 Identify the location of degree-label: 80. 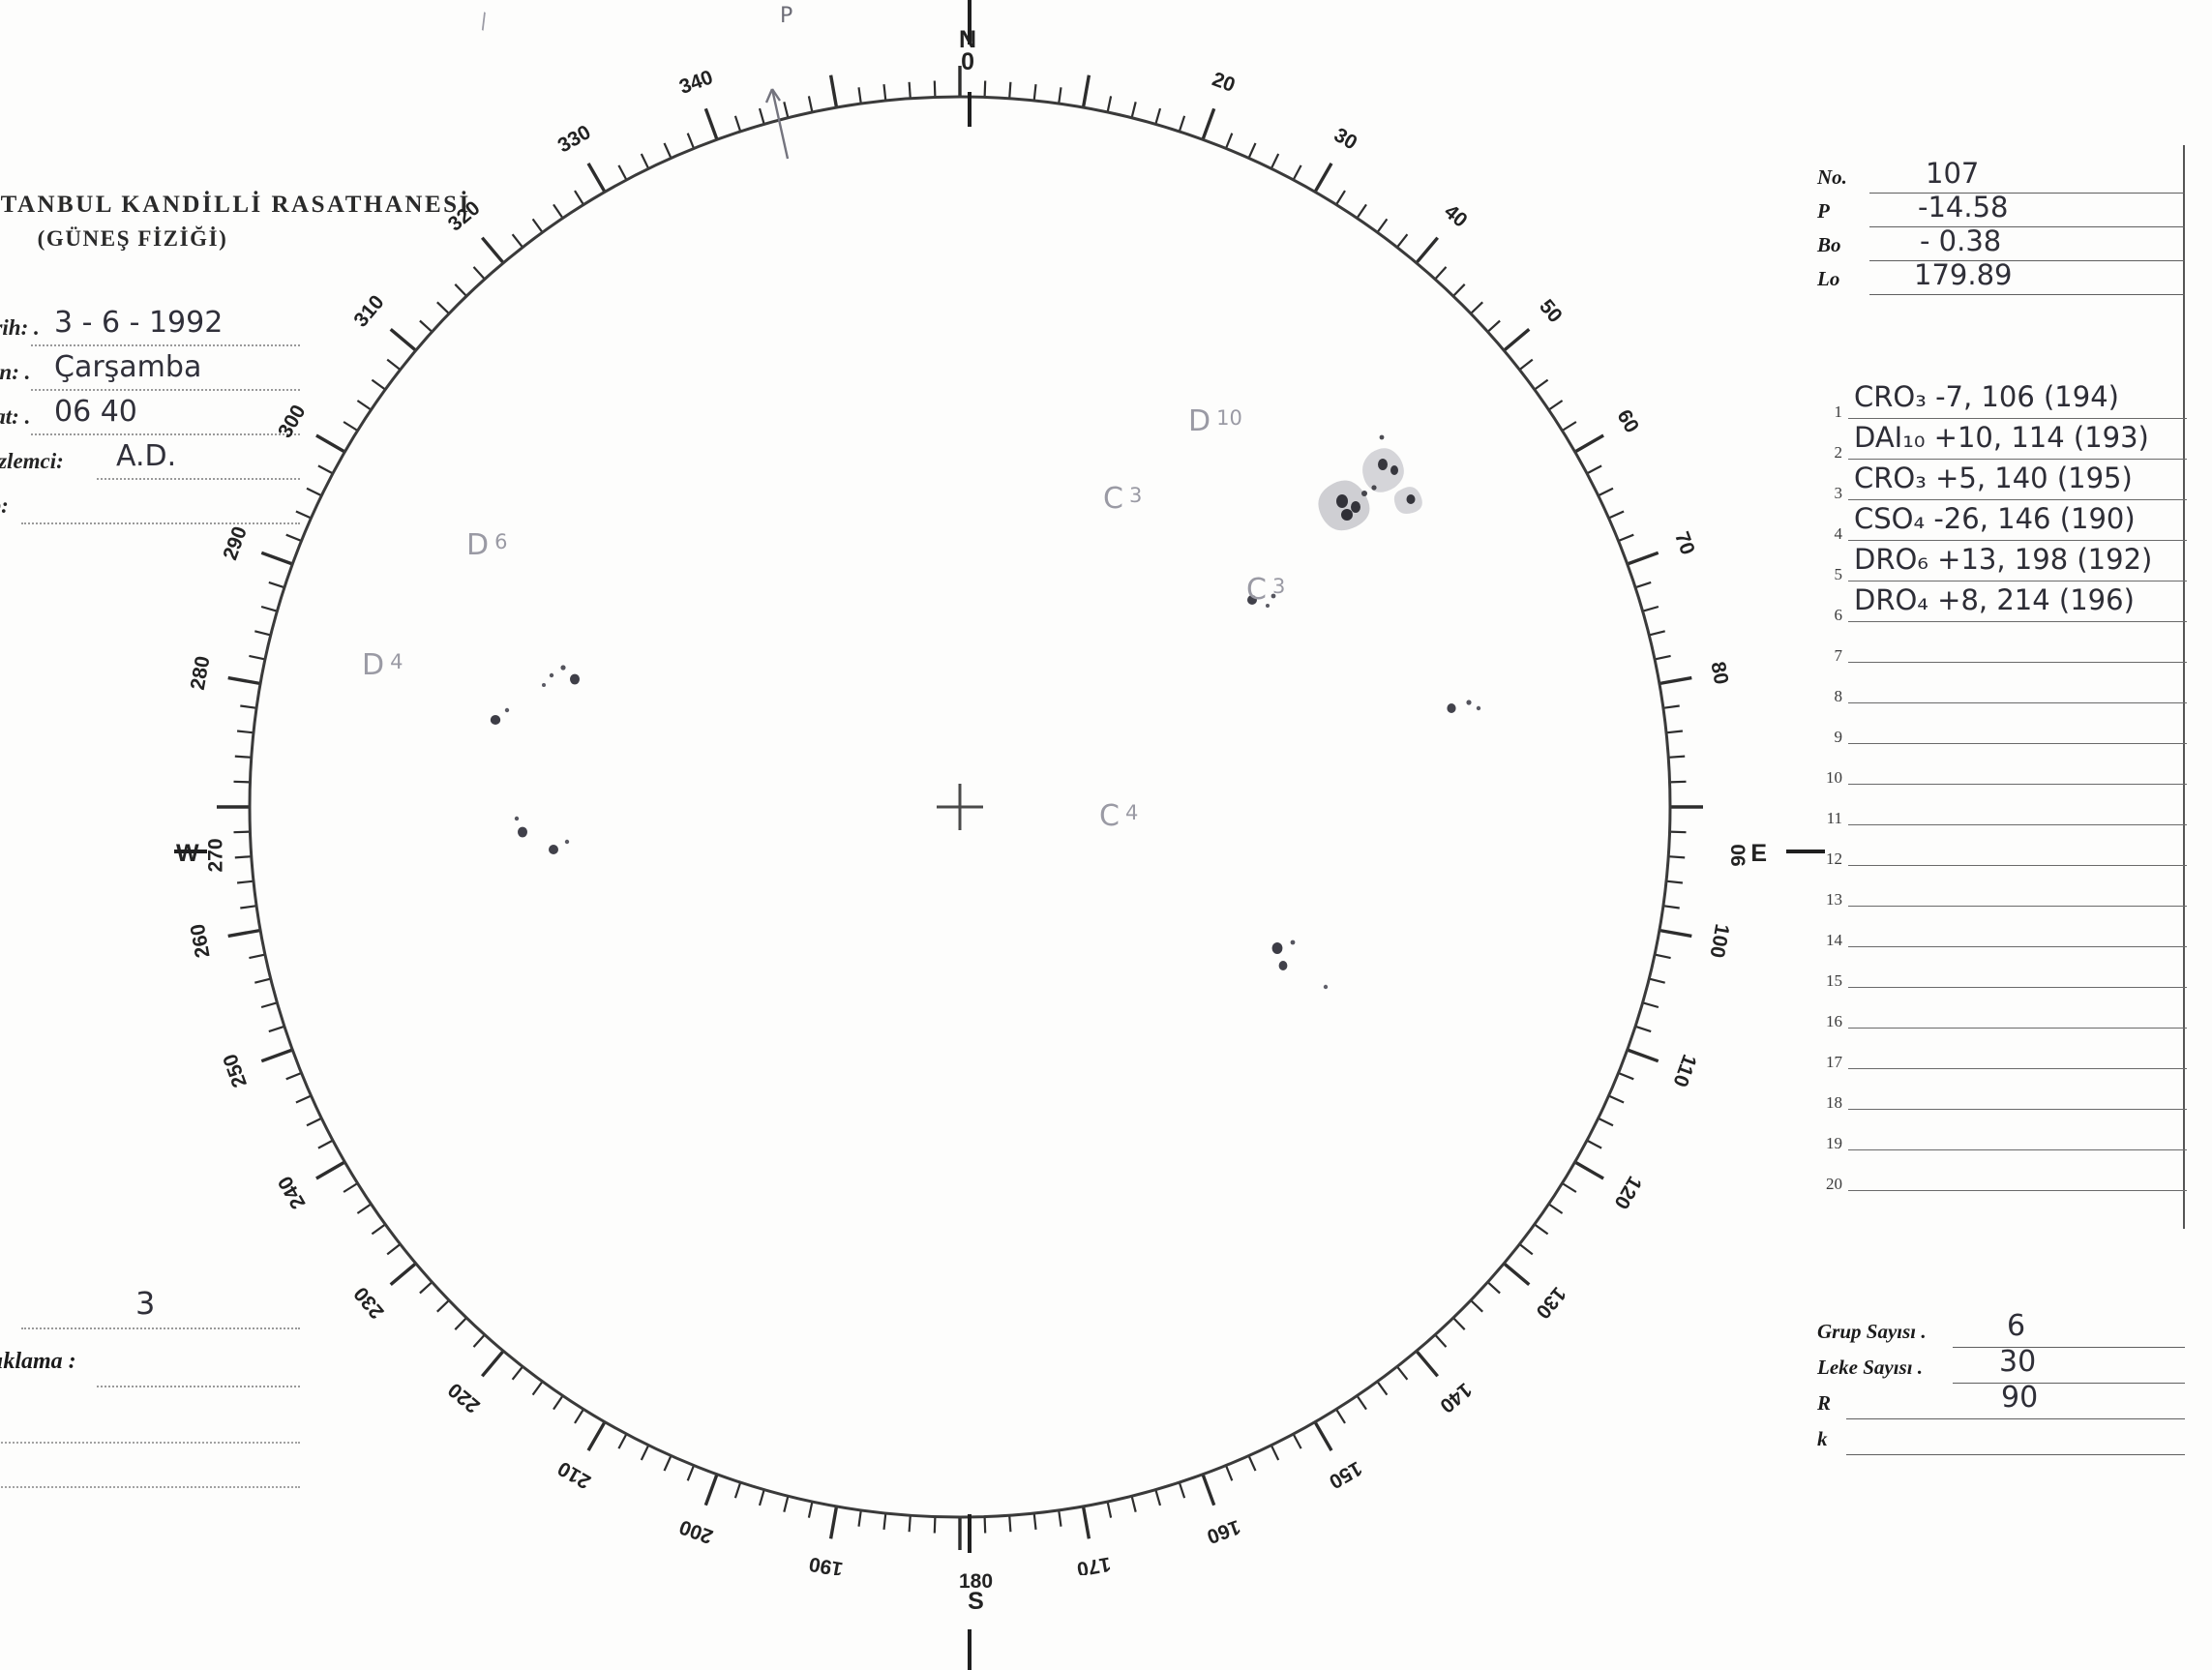
(1719, 673).